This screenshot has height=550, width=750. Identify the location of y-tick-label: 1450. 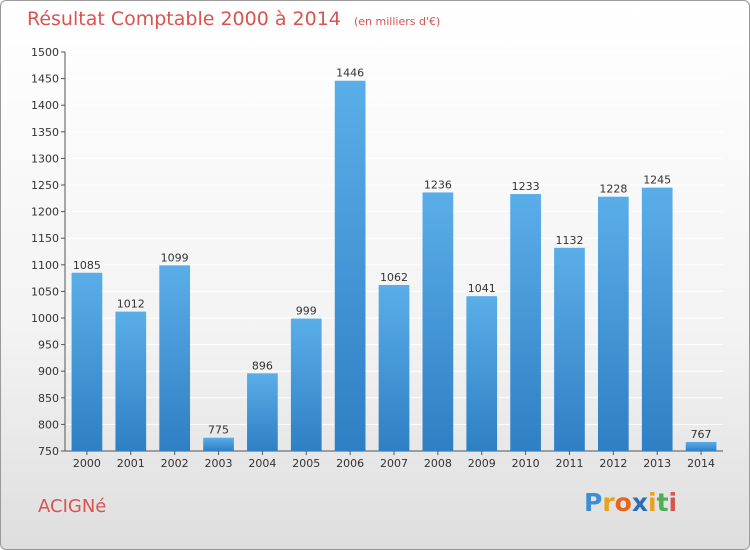
(45, 79).